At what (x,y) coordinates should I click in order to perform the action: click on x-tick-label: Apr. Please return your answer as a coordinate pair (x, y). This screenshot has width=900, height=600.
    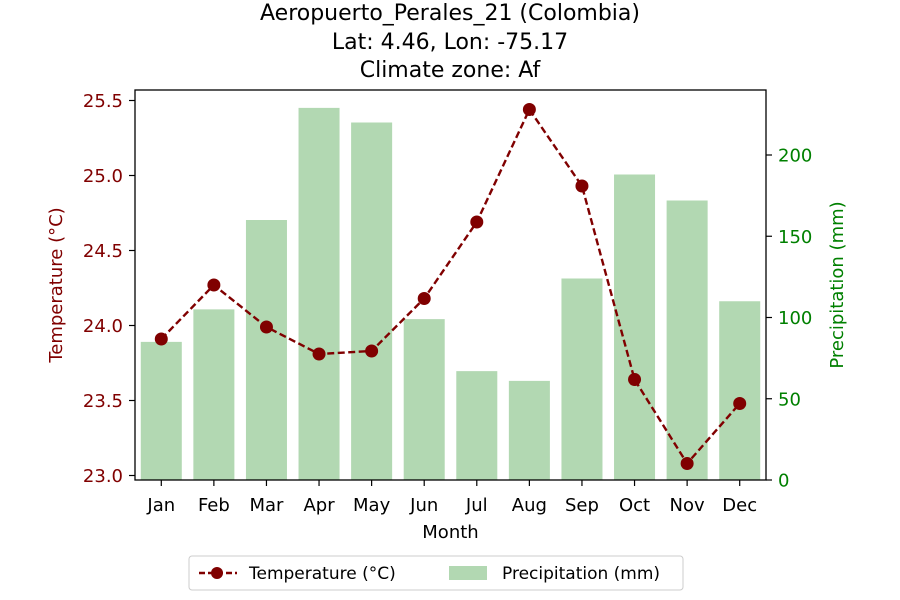
    Looking at the image, I should click on (319, 505).